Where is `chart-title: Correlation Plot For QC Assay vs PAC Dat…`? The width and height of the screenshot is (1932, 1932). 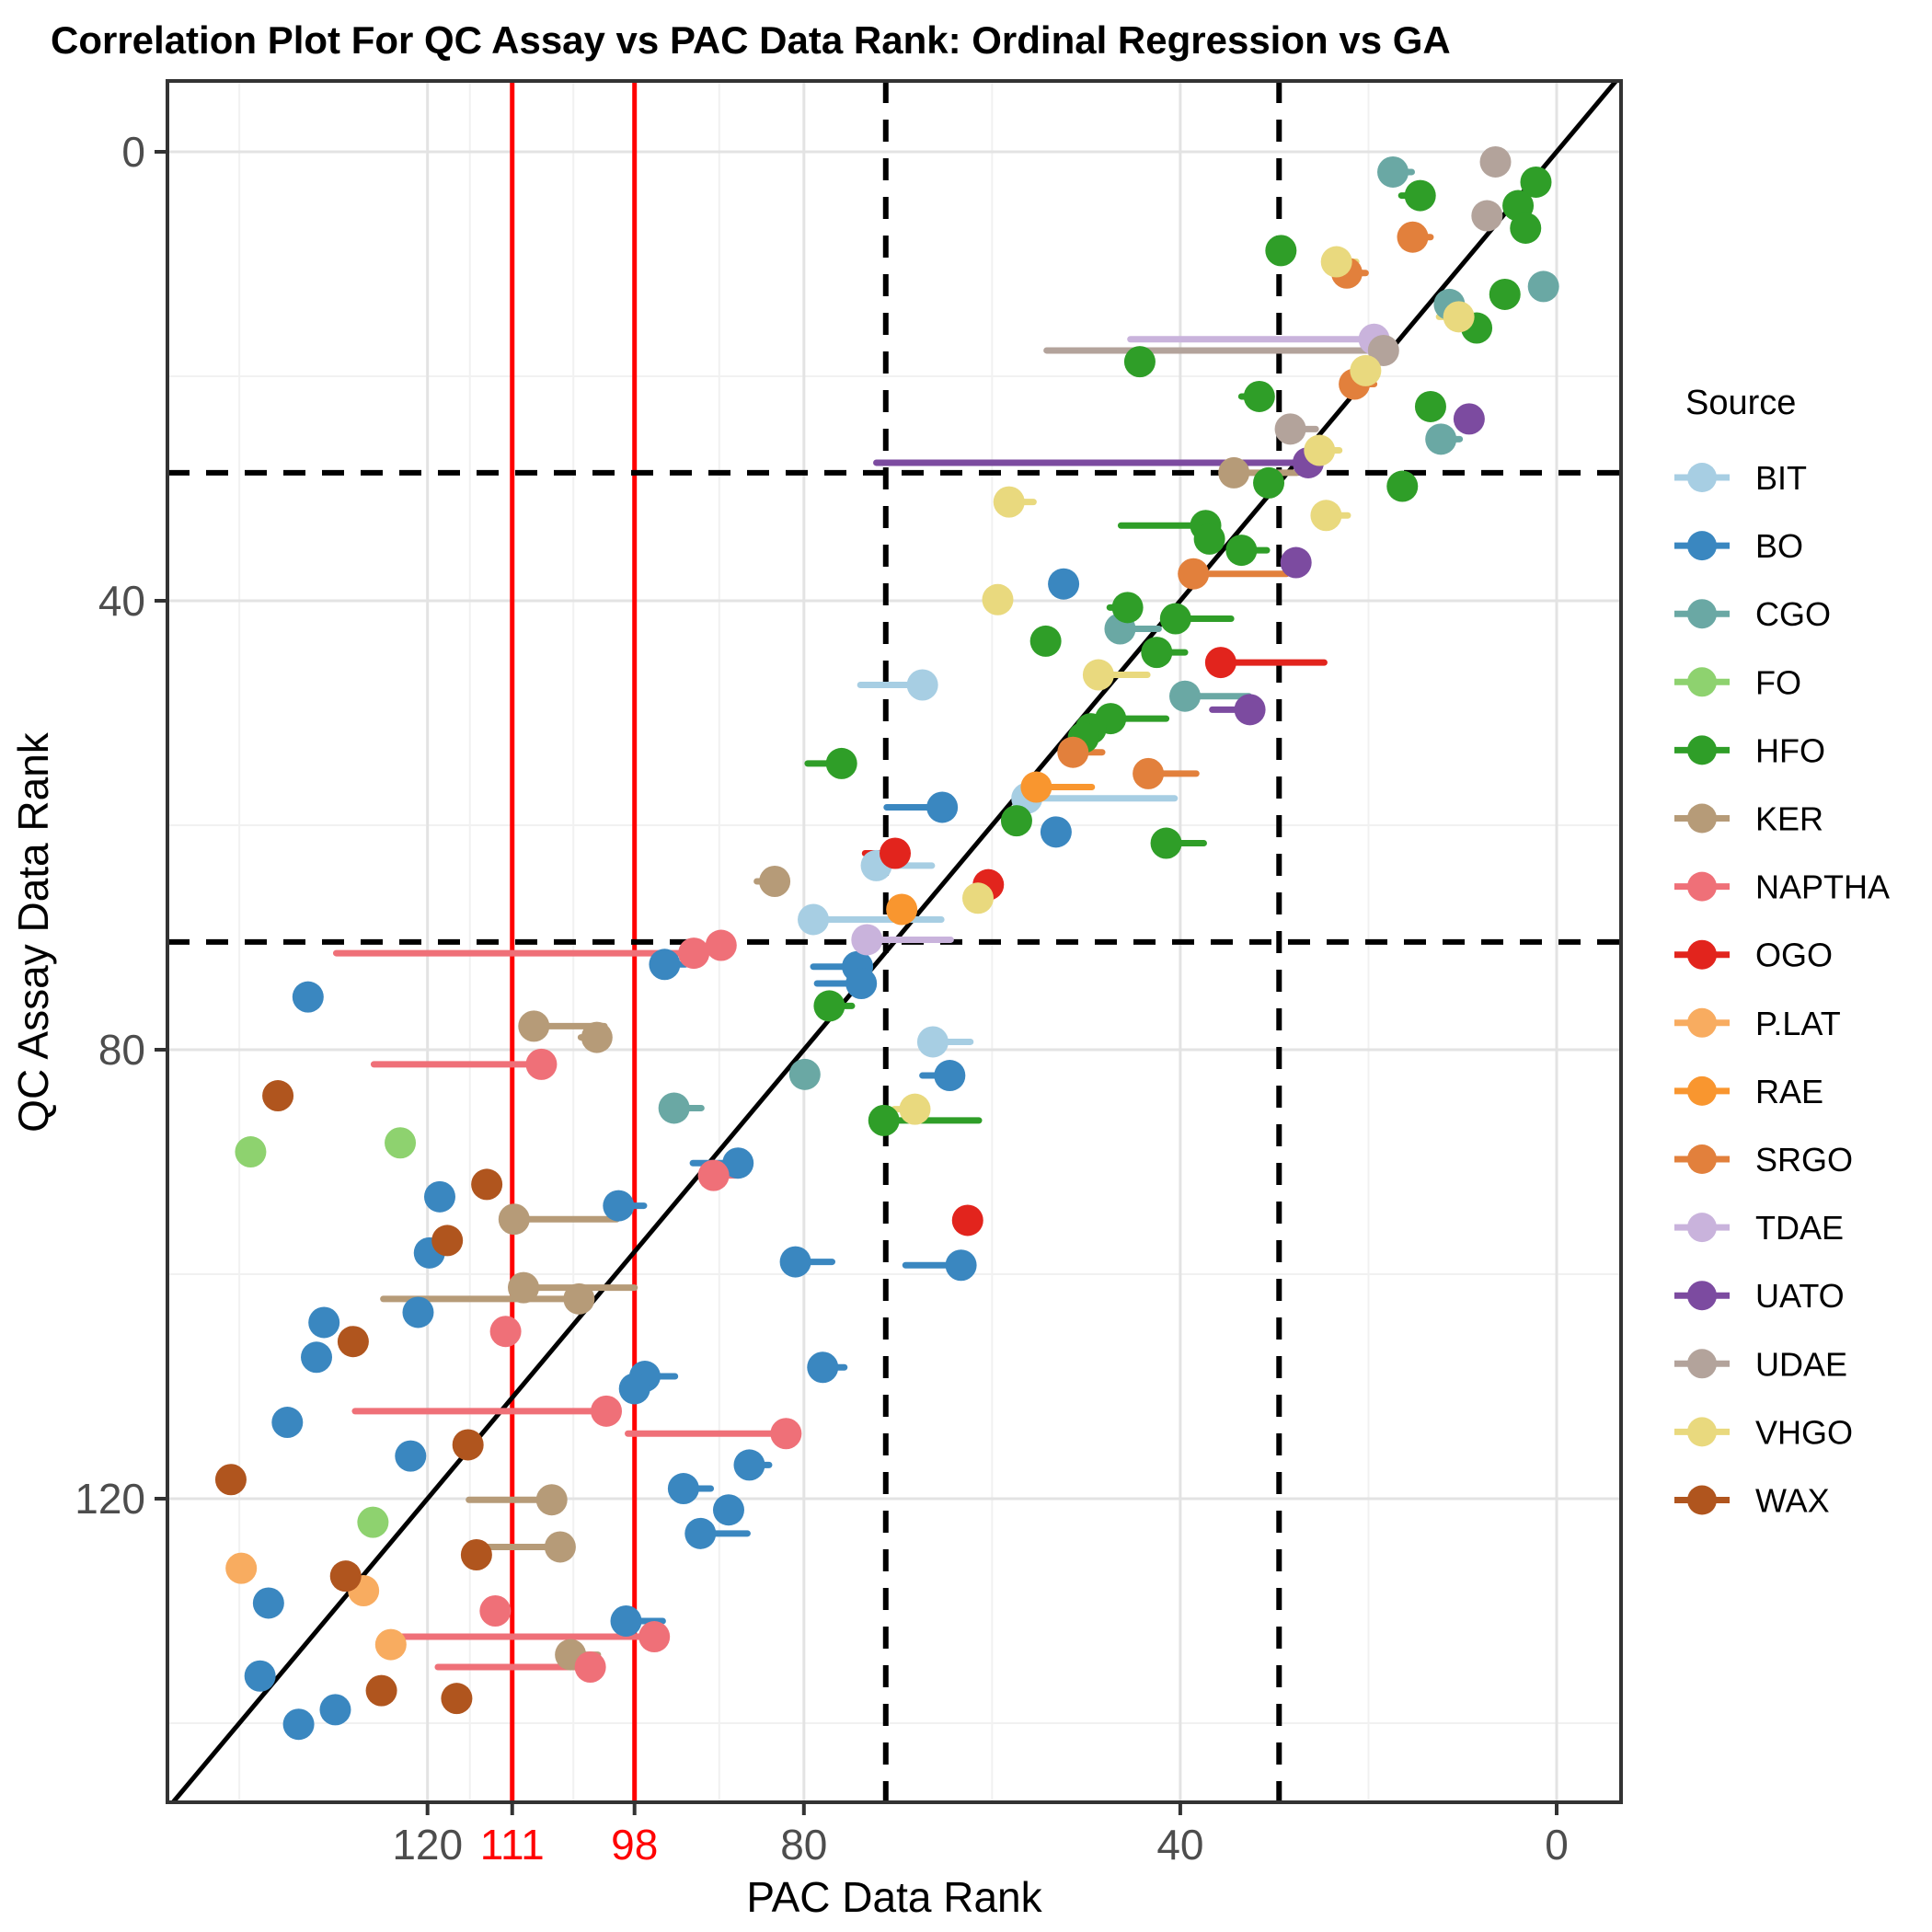 chart-title: Correlation Plot For QC Assay vs PAC Dat… is located at coordinates (751, 40).